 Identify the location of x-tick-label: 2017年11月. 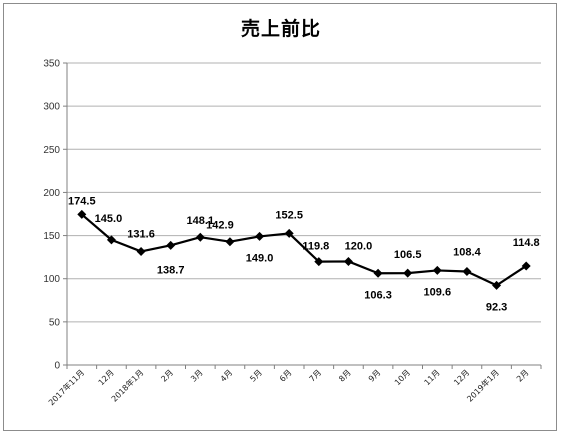
(66, 387).